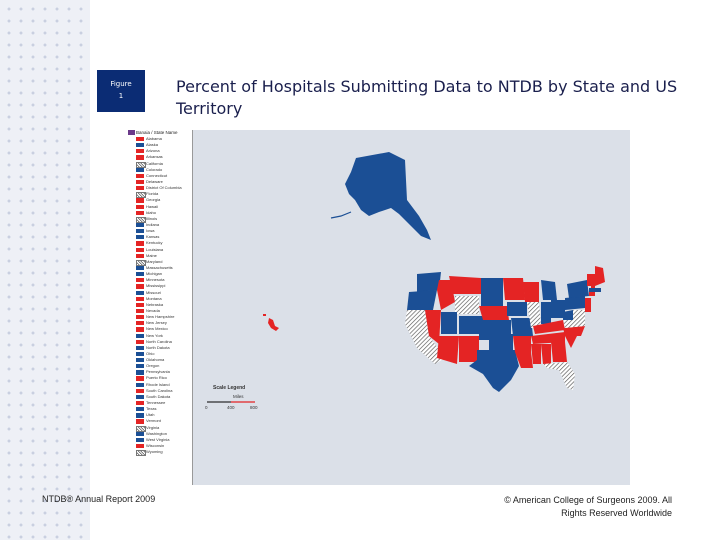 Image resolution: width=720 pixels, height=540 pixels. Describe the element at coordinates (153, 427) in the screenshot. I see `legend-label: Virginia` at that location.